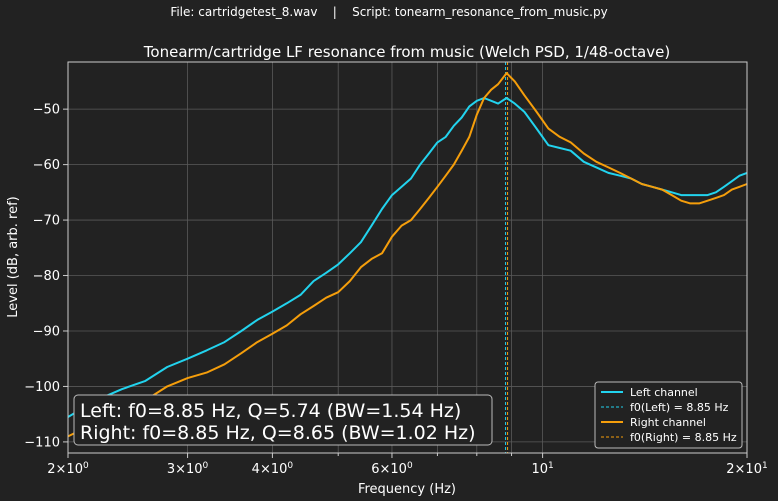  Describe the element at coordinates (273, 469) in the screenshot. I see `x-tick-label: 4×100` at that location.